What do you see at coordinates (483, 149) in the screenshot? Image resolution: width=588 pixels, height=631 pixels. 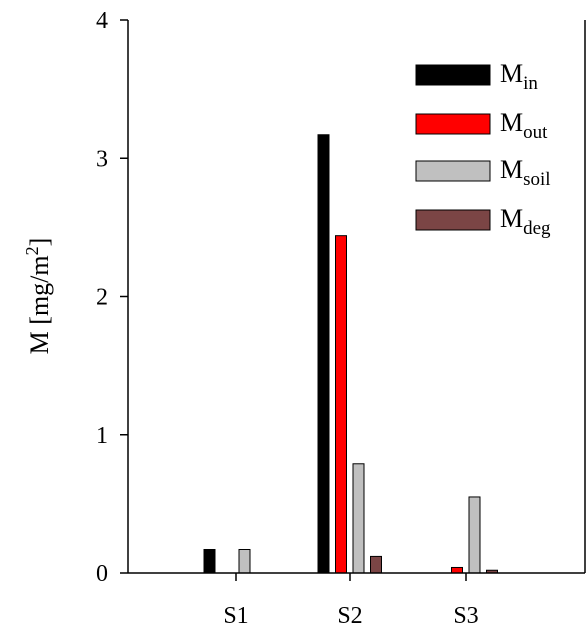 I see `legend: Min Mout Msoil Mdeg` at bounding box center [483, 149].